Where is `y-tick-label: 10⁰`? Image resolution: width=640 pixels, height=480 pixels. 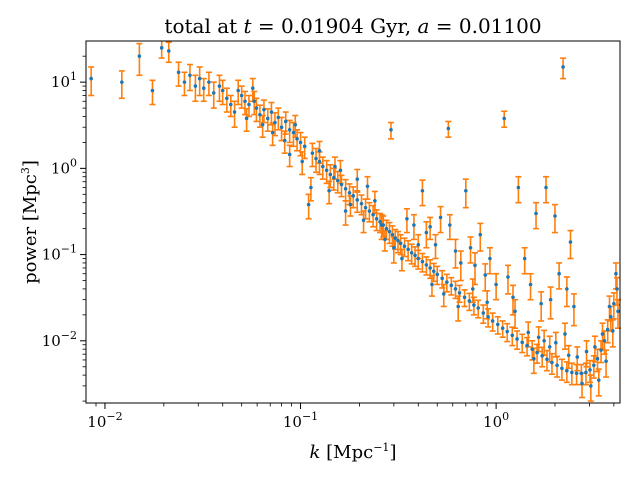
y-tick-label: 10⁰ is located at coordinates (64, 166).